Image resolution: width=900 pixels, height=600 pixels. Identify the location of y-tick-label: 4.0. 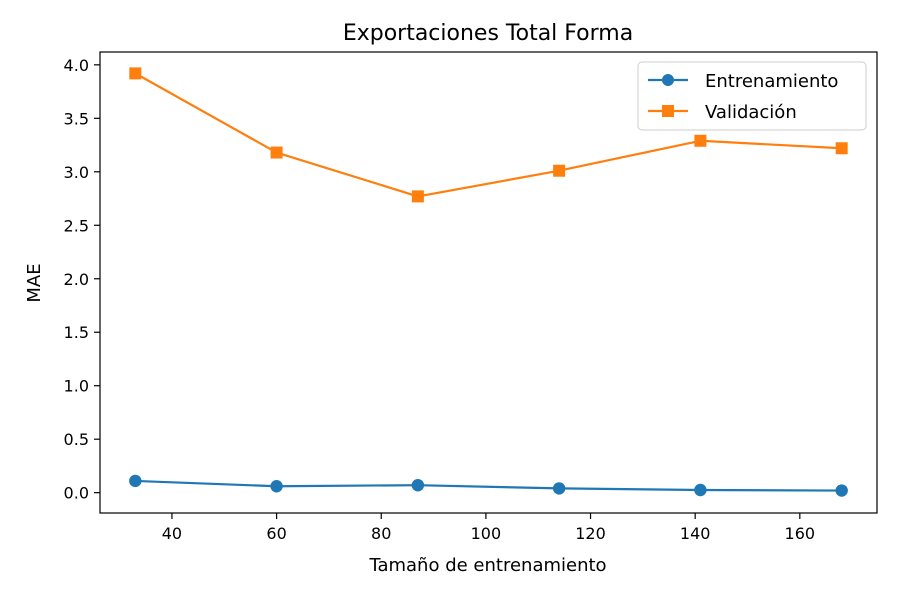
(76, 65).